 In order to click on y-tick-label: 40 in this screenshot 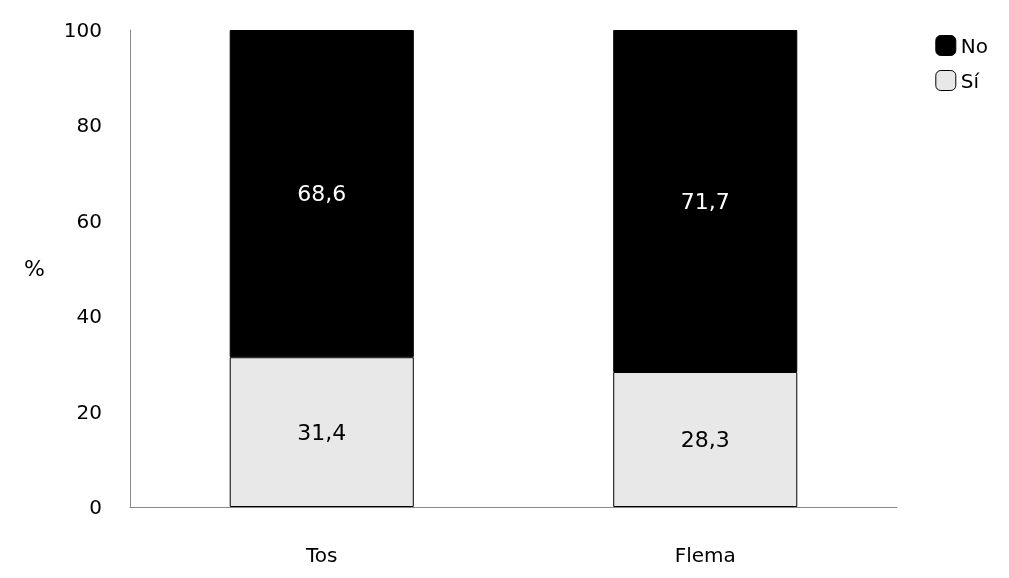, I will do `click(89, 316)`.